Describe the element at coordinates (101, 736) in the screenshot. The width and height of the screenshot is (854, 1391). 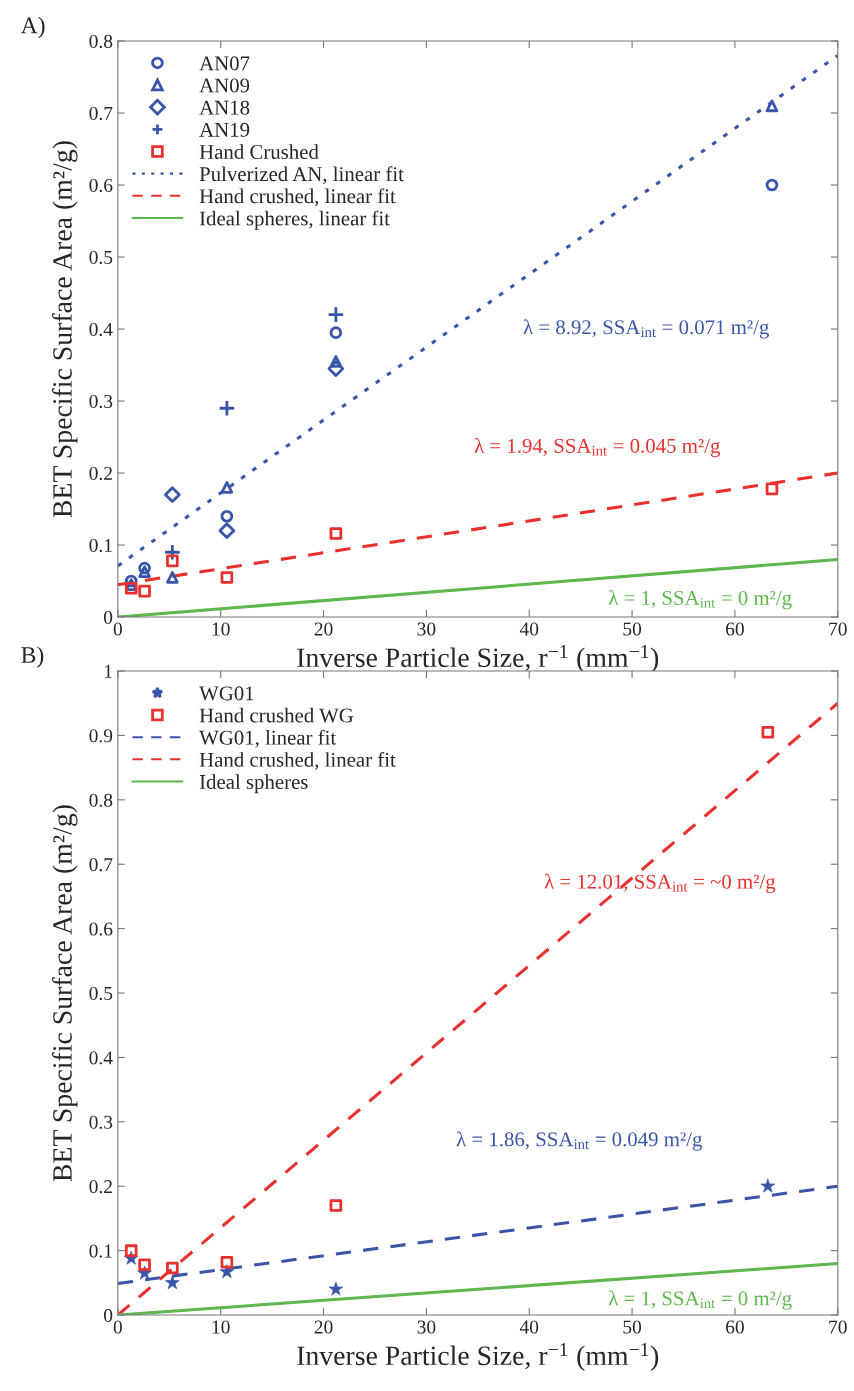
I see `y-tick-label: 0.9` at that location.